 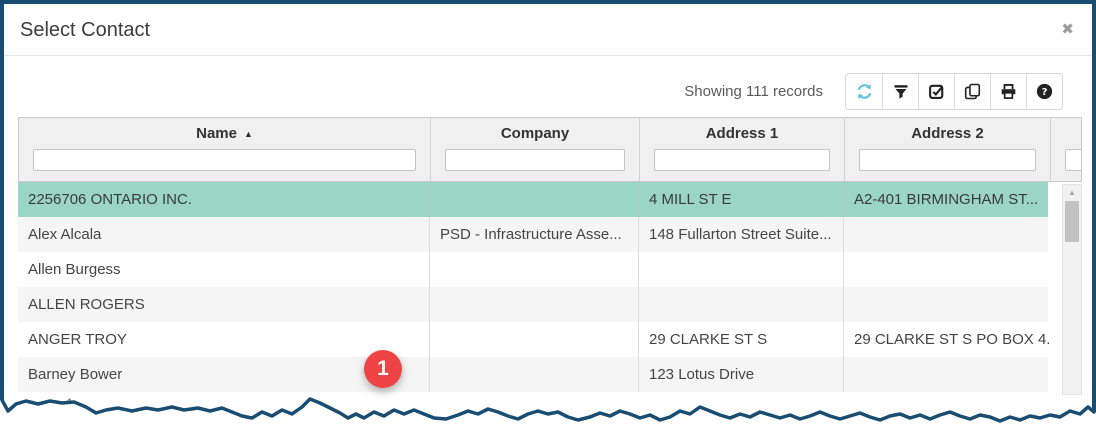 I want to click on filter-button, so click(x=900, y=91).